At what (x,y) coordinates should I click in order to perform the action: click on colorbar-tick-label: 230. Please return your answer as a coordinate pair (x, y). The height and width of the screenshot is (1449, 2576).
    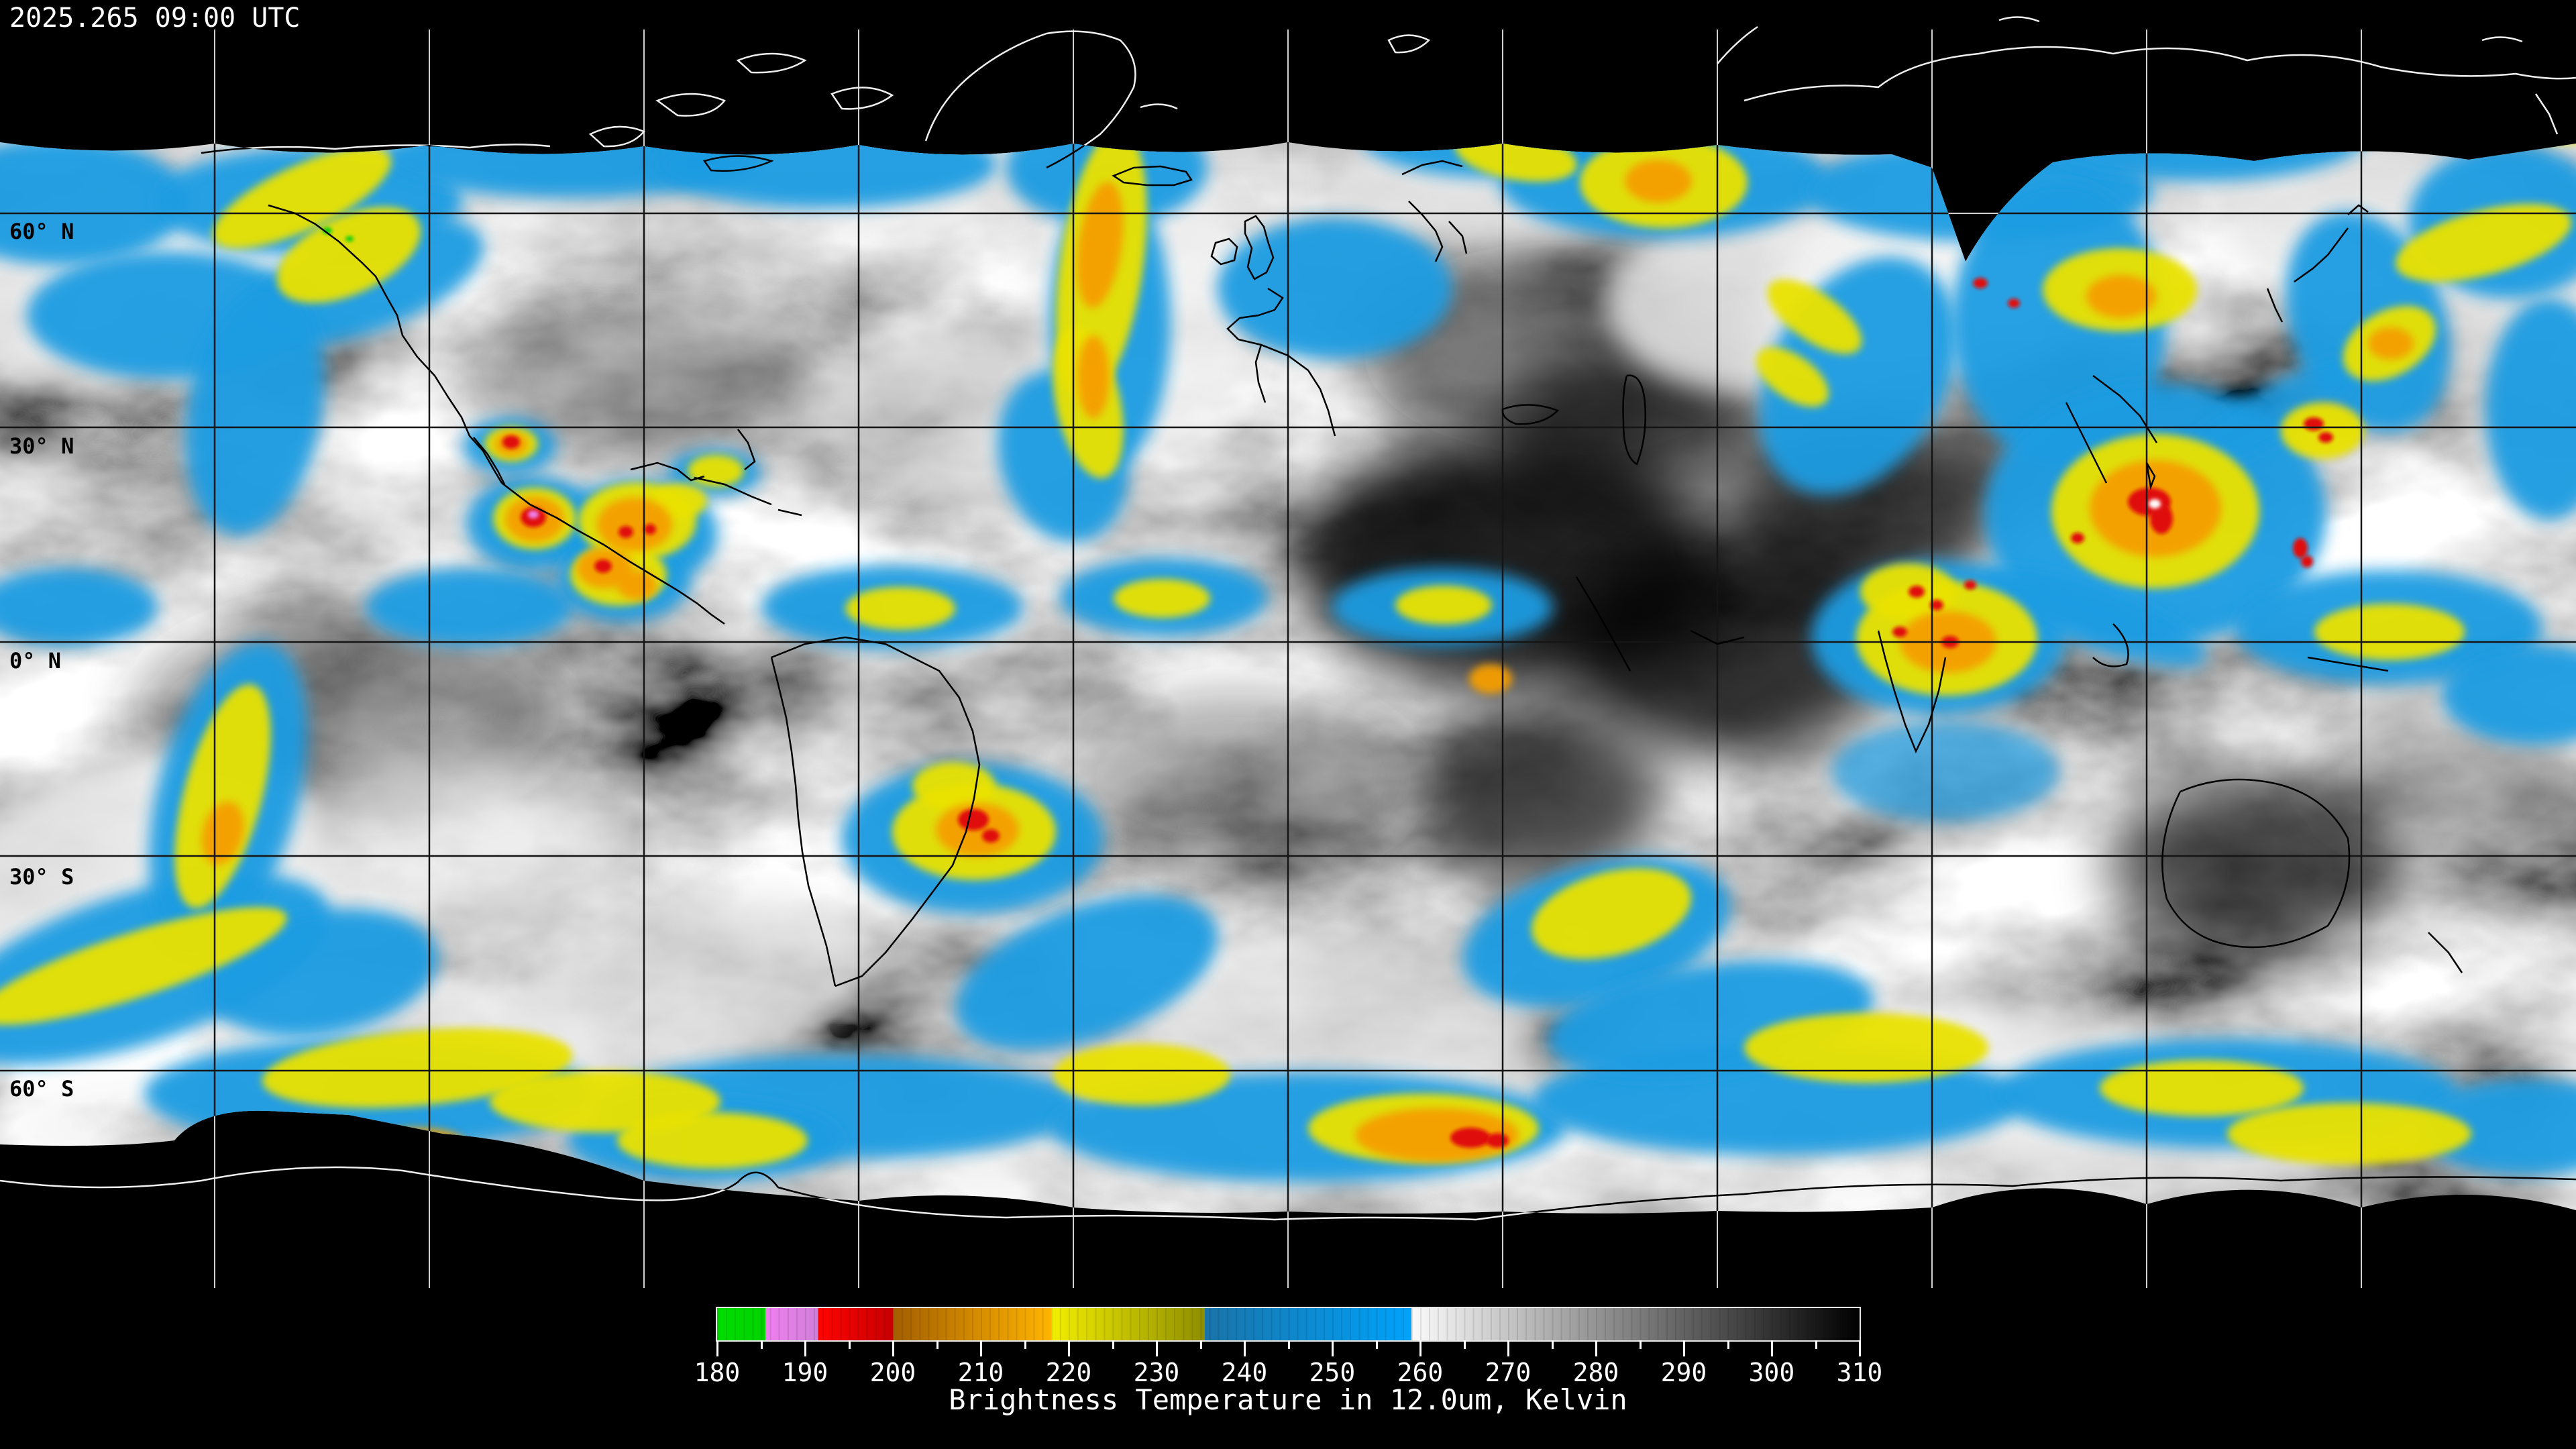
    Looking at the image, I should click on (1156, 1372).